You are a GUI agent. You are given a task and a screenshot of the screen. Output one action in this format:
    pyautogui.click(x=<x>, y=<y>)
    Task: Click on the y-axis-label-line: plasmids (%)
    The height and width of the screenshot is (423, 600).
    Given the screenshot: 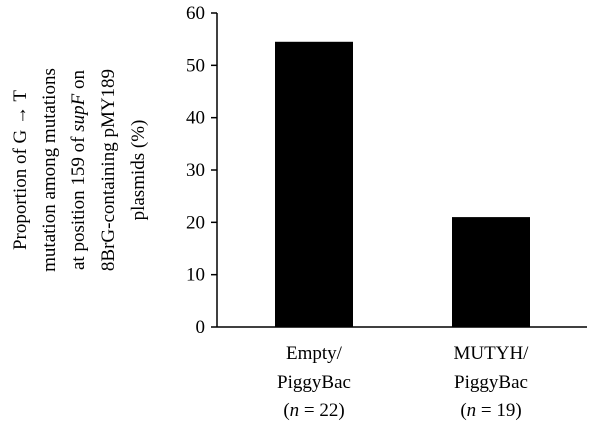 What is the action you would take?
    pyautogui.click(x=138, y=170)
    